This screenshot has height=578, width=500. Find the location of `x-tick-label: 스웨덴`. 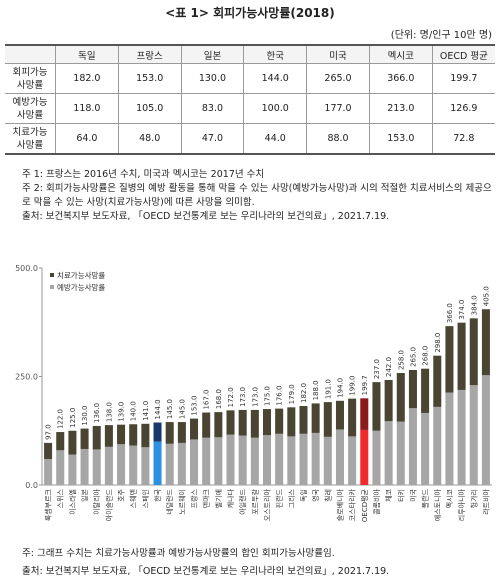

x-tick-label: 스웨덴 is located at coordinates (133, 498).